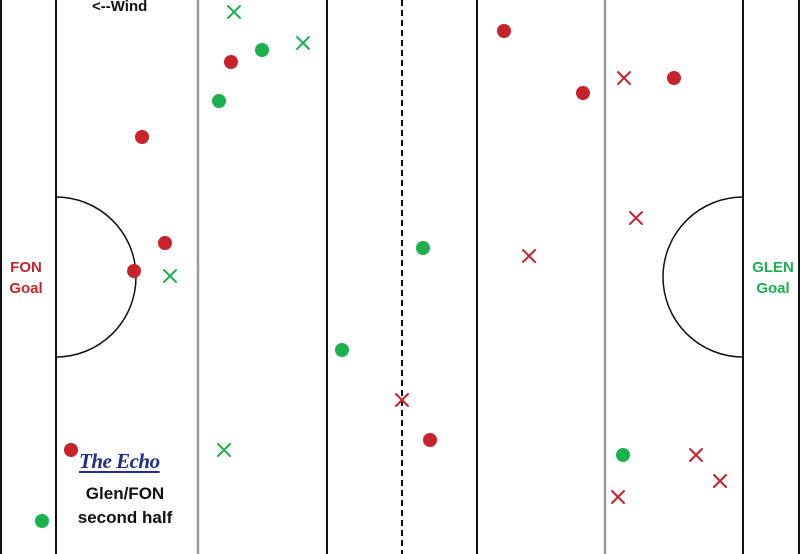 The image size is (800, 554). I want to click on glen-goal-label: GLEN Goal, so click(773, 278).